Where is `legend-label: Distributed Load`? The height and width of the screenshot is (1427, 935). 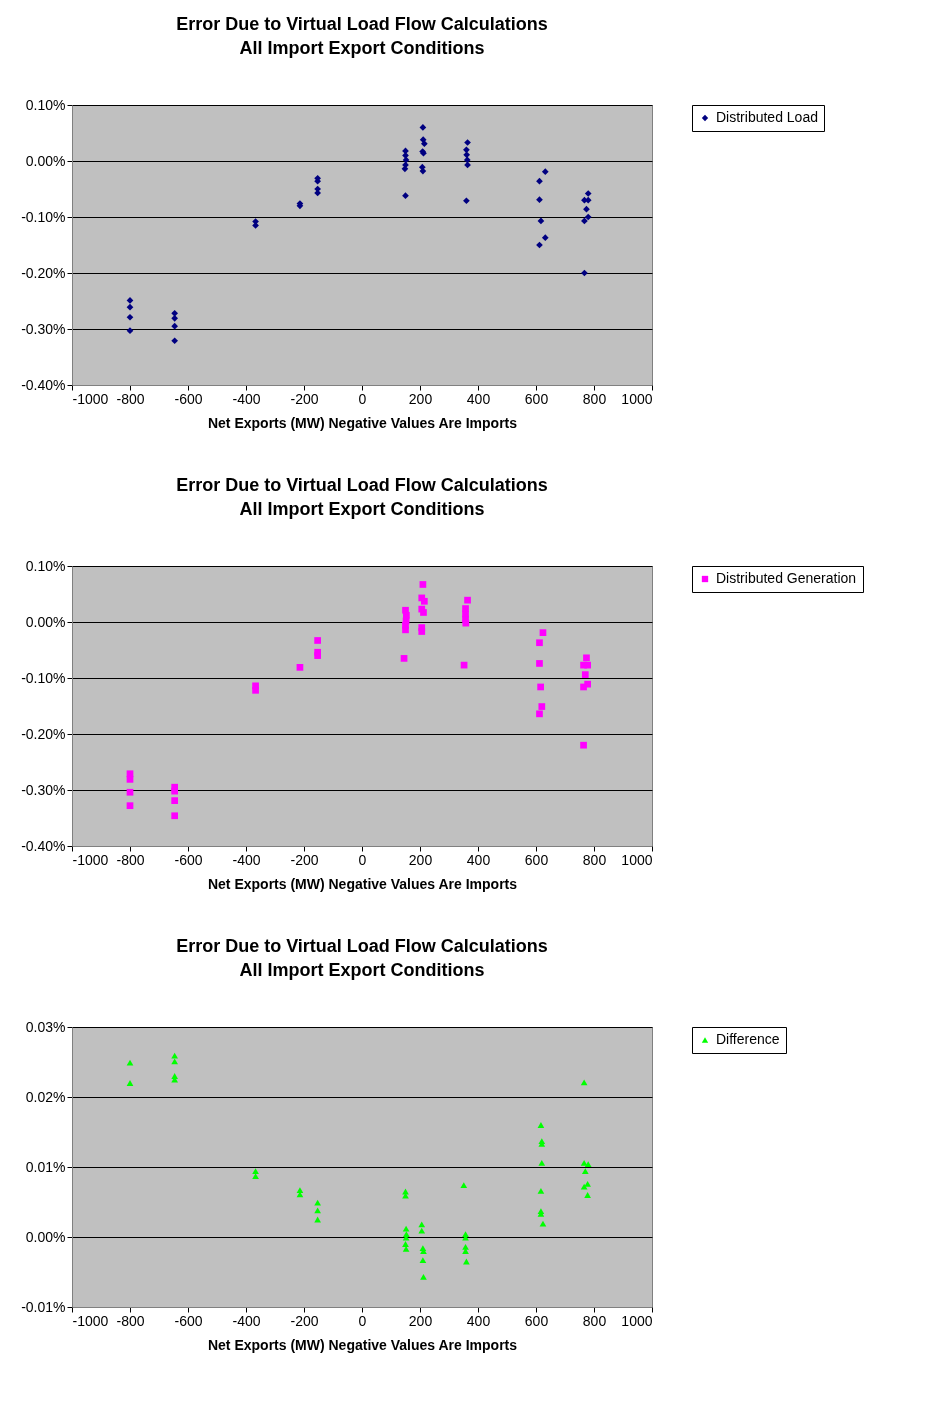 legend-label: Distributed Load is located at coordinates (767, 117).